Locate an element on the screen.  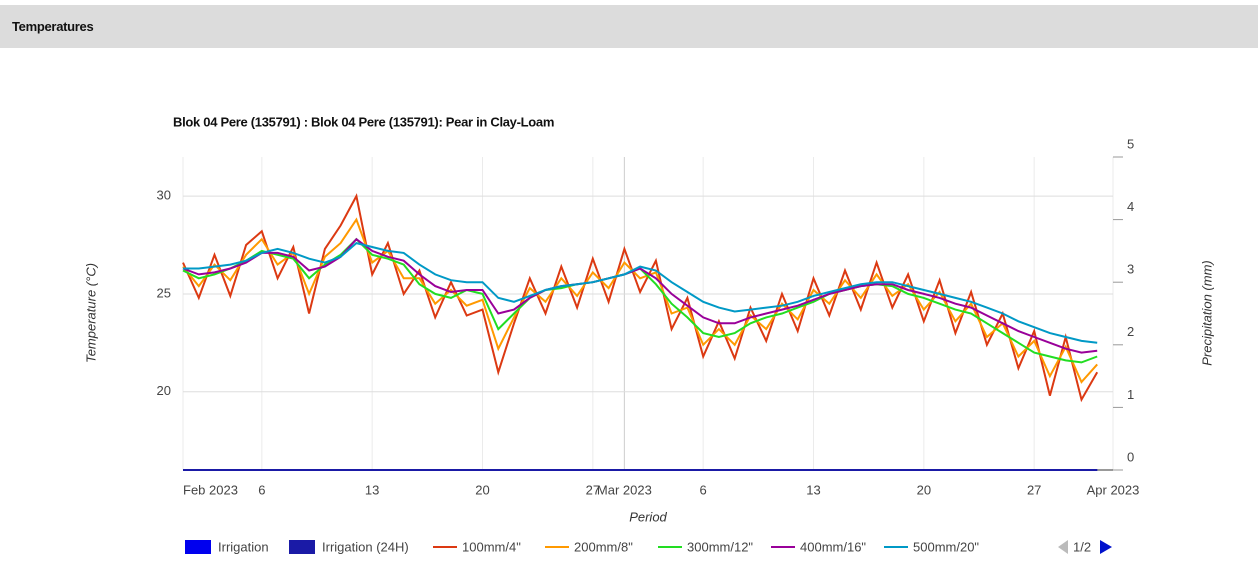
y2-tick-label: 4 is located at coordinates (1130, 206).